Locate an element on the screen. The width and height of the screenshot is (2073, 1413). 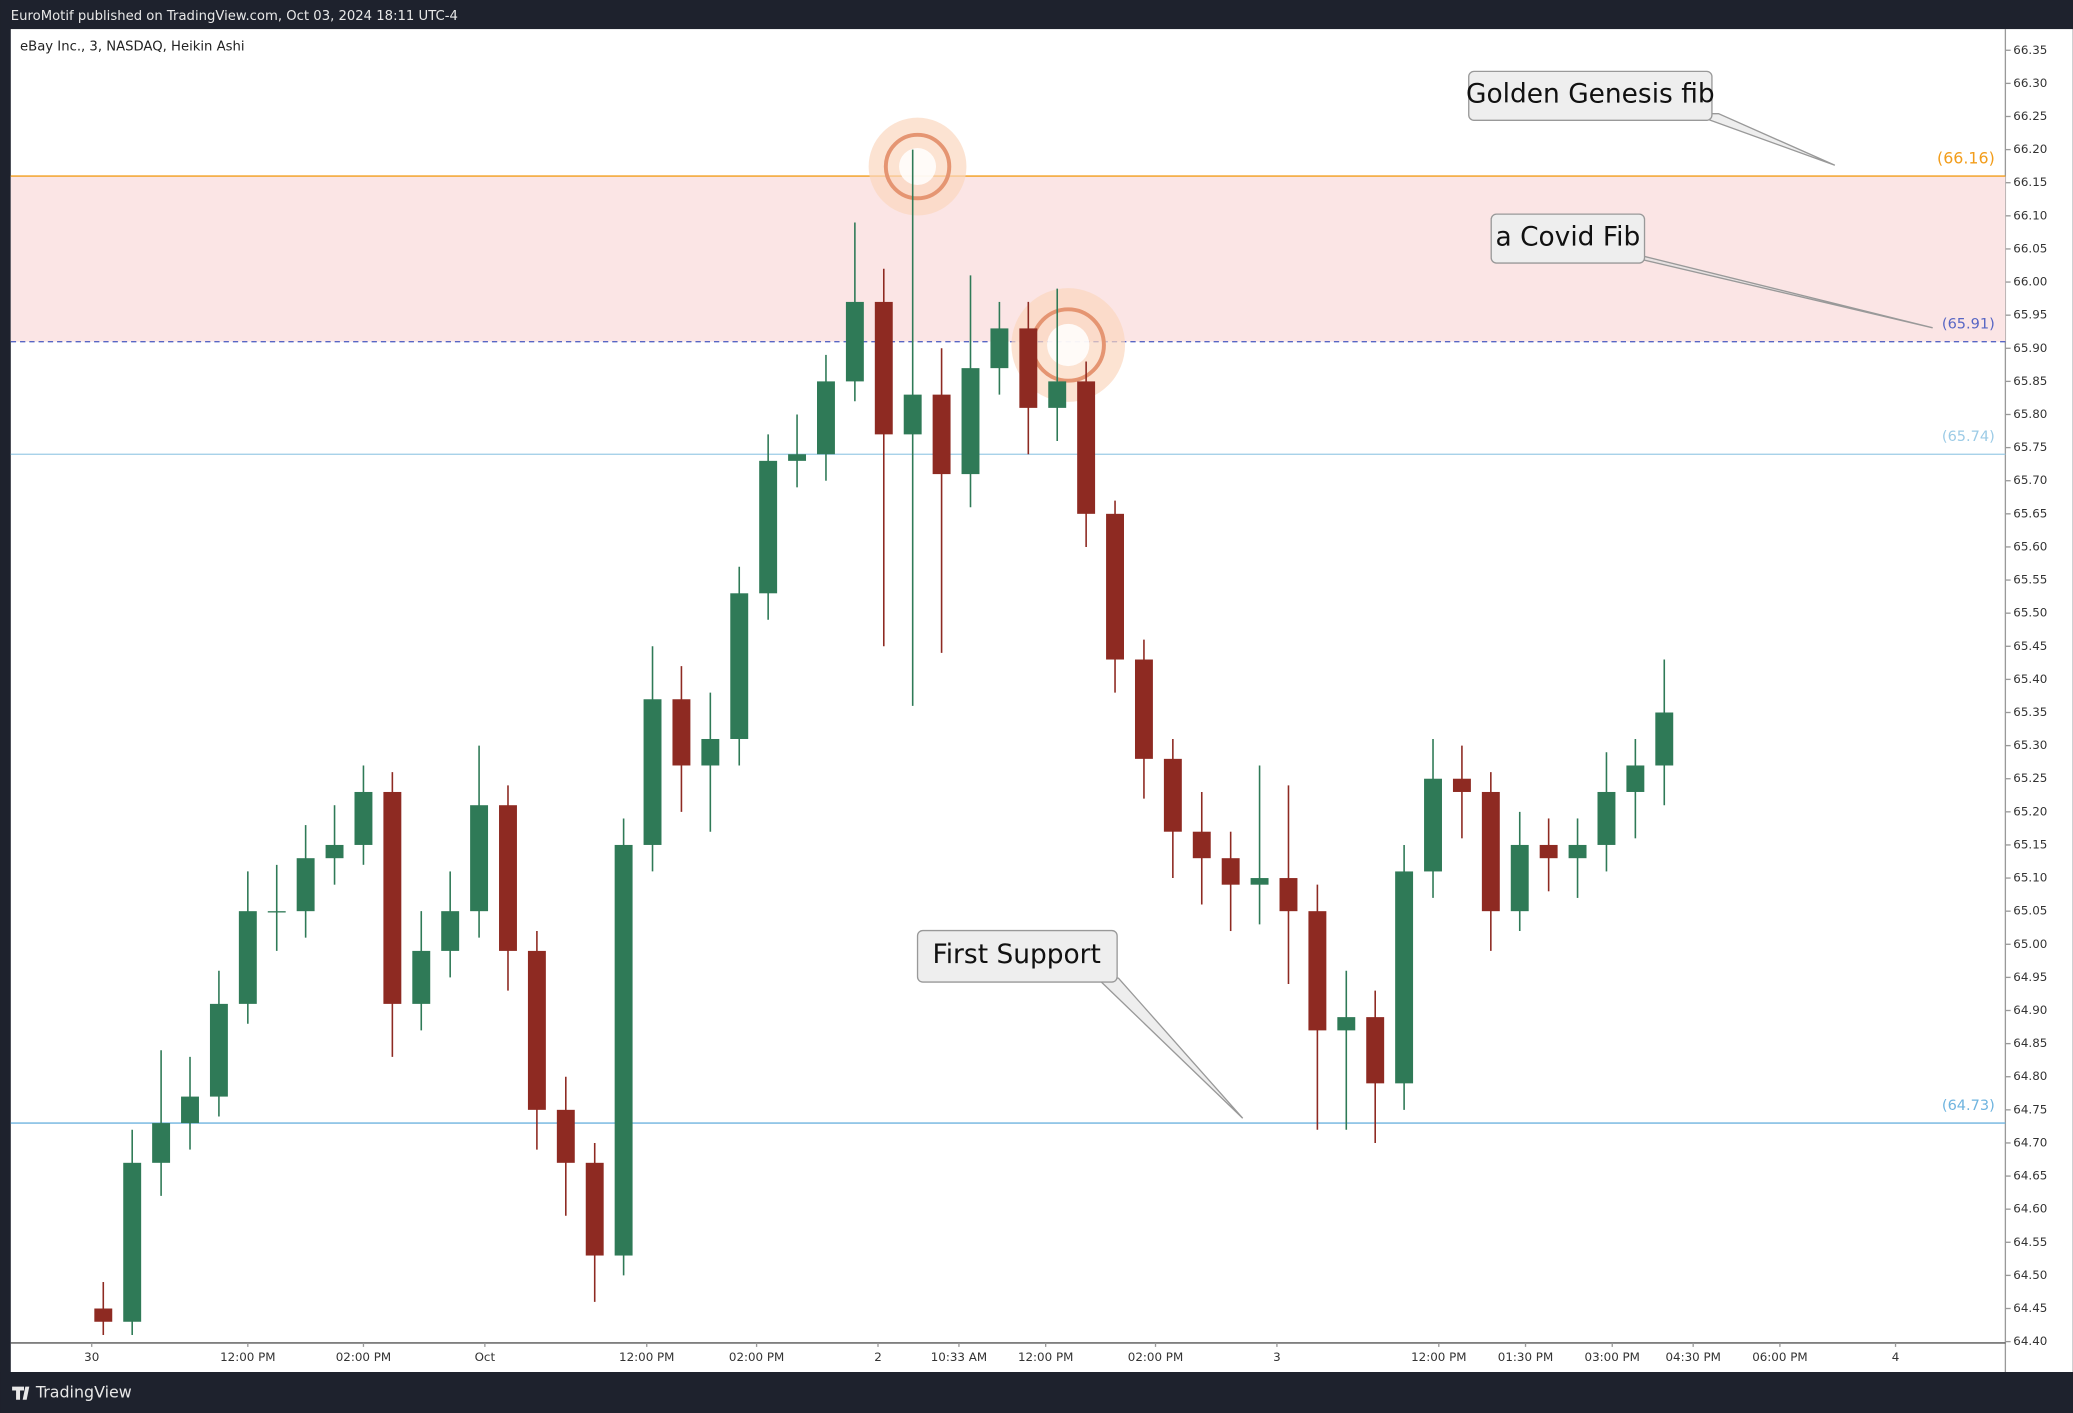
y-tick-label: 64.55 is located at coordinates (2030, 1242).